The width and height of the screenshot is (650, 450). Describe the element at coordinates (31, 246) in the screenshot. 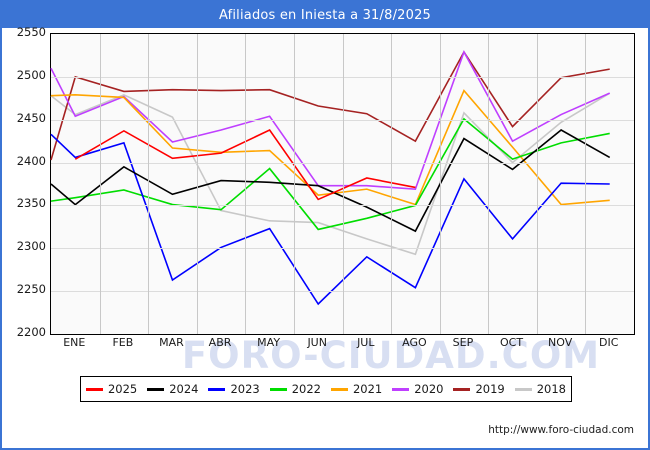

I see `y-axis-tick-label: 2300` at that location.